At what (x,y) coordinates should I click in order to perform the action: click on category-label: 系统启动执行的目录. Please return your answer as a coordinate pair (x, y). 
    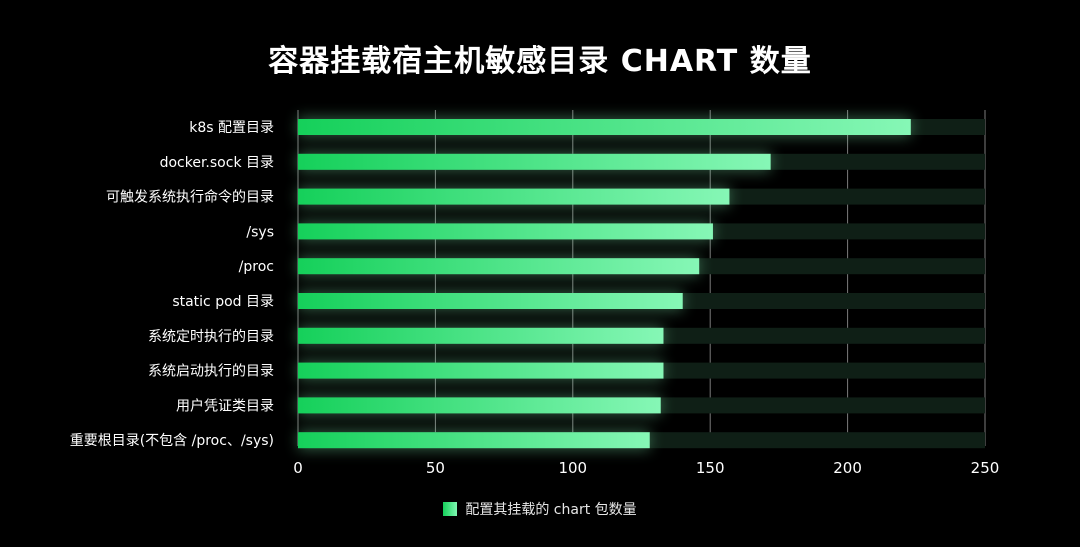
    Looking at the image, I should click on (211, 372).